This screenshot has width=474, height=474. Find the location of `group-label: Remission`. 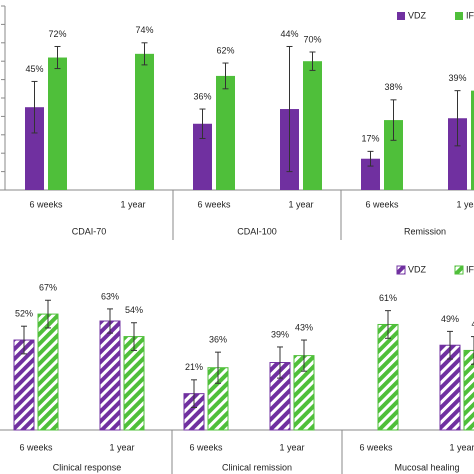

group-label: Remission is located at coordinates (425, 231).